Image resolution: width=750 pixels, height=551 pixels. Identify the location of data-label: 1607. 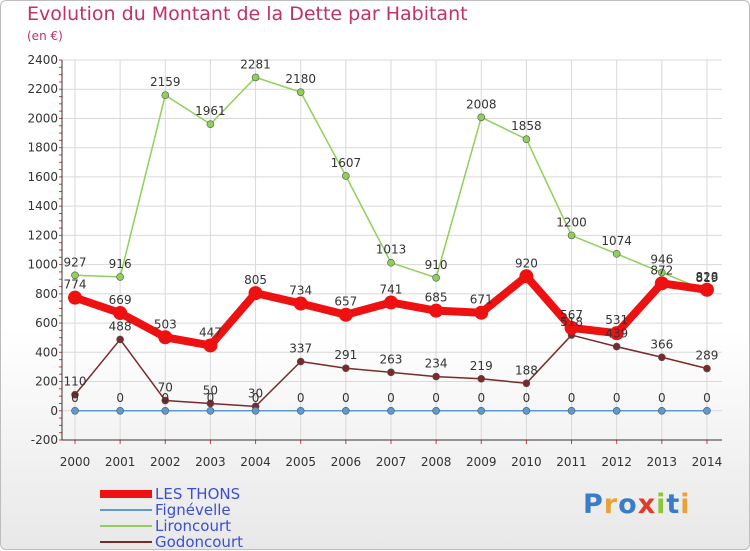
(346, 163).